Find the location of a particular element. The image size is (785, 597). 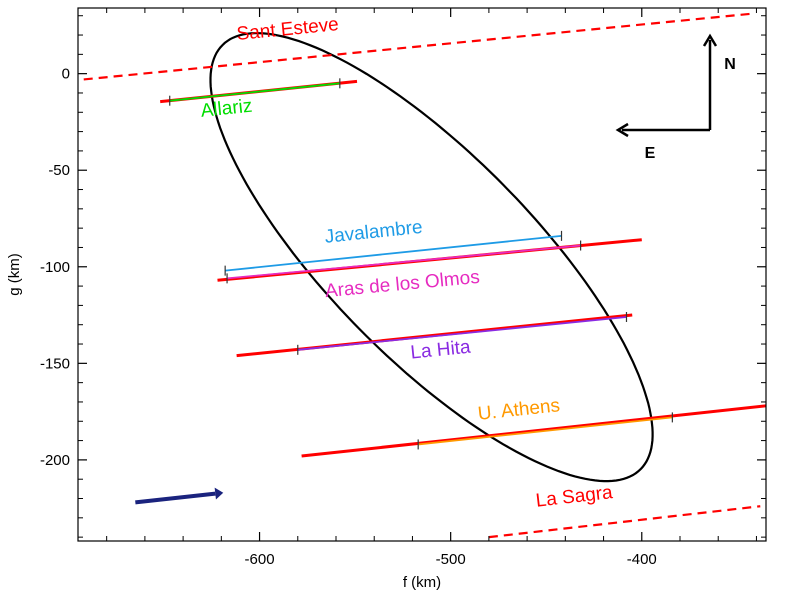

chord-la-hita-label: La Hita is located at coordinates (441, 350).